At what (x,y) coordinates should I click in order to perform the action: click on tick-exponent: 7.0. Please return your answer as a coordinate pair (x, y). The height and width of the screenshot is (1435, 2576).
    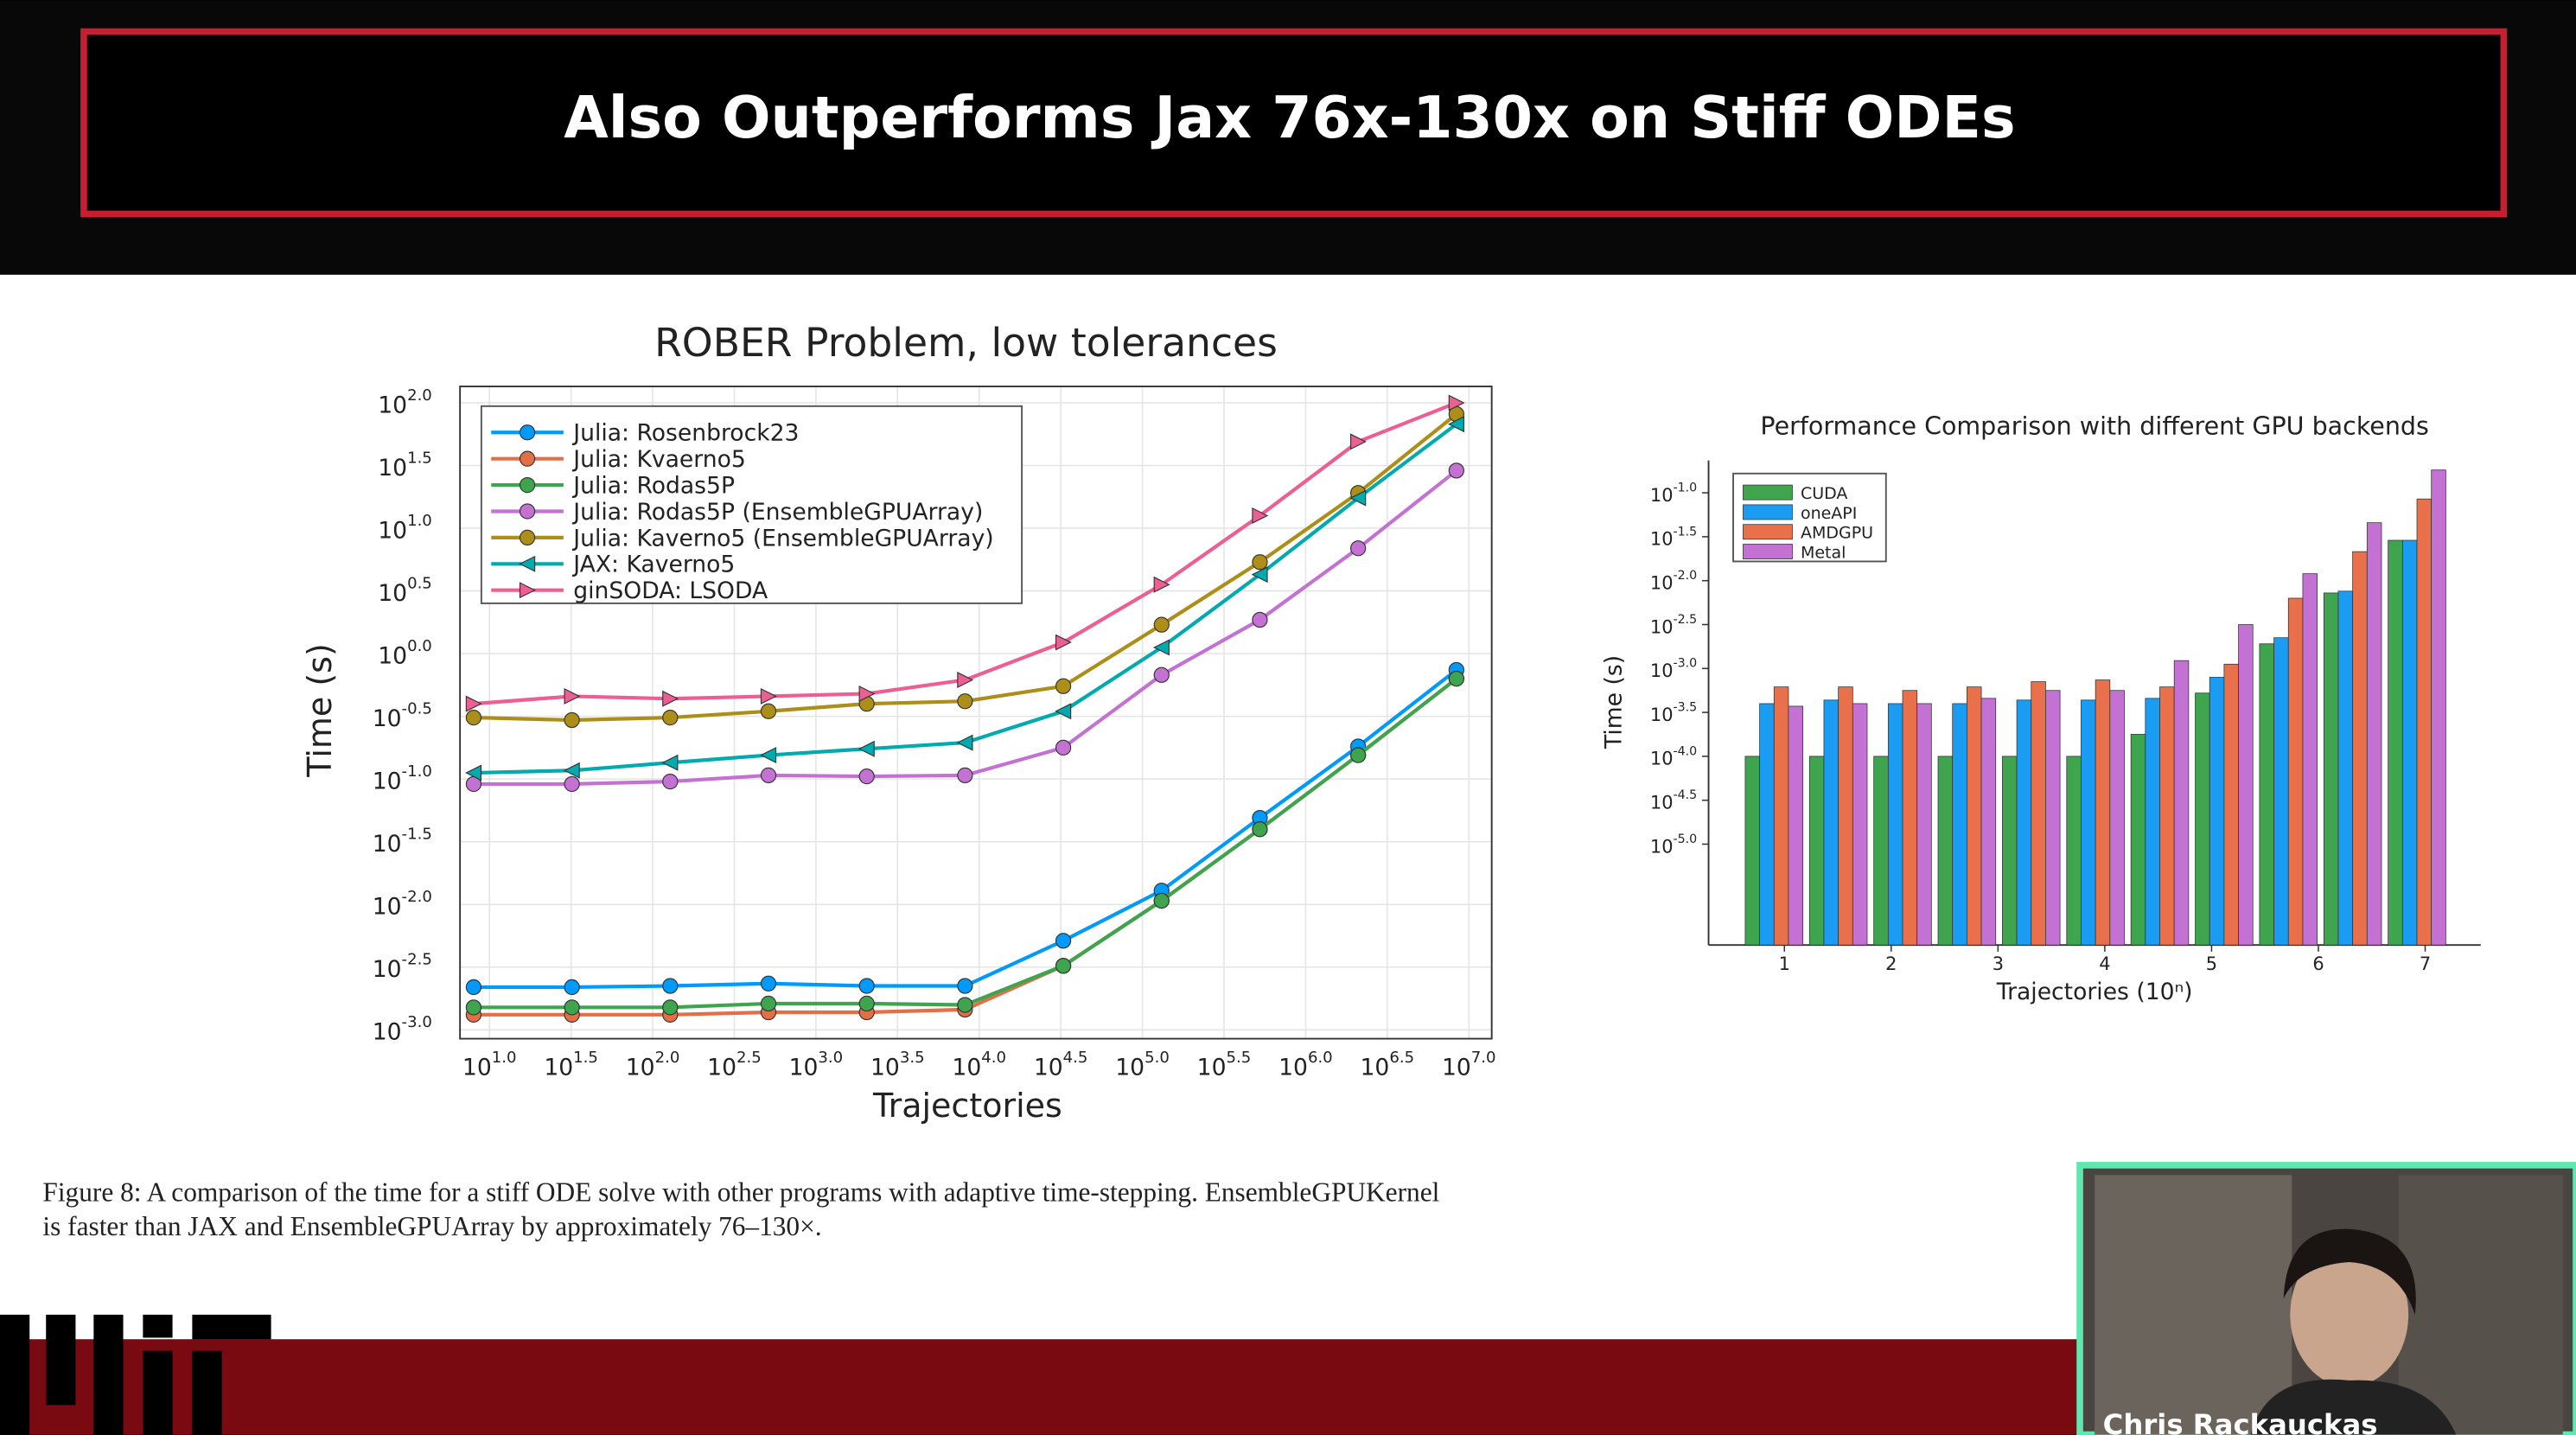
    Looking at the image, I should click on (1483, 1058).